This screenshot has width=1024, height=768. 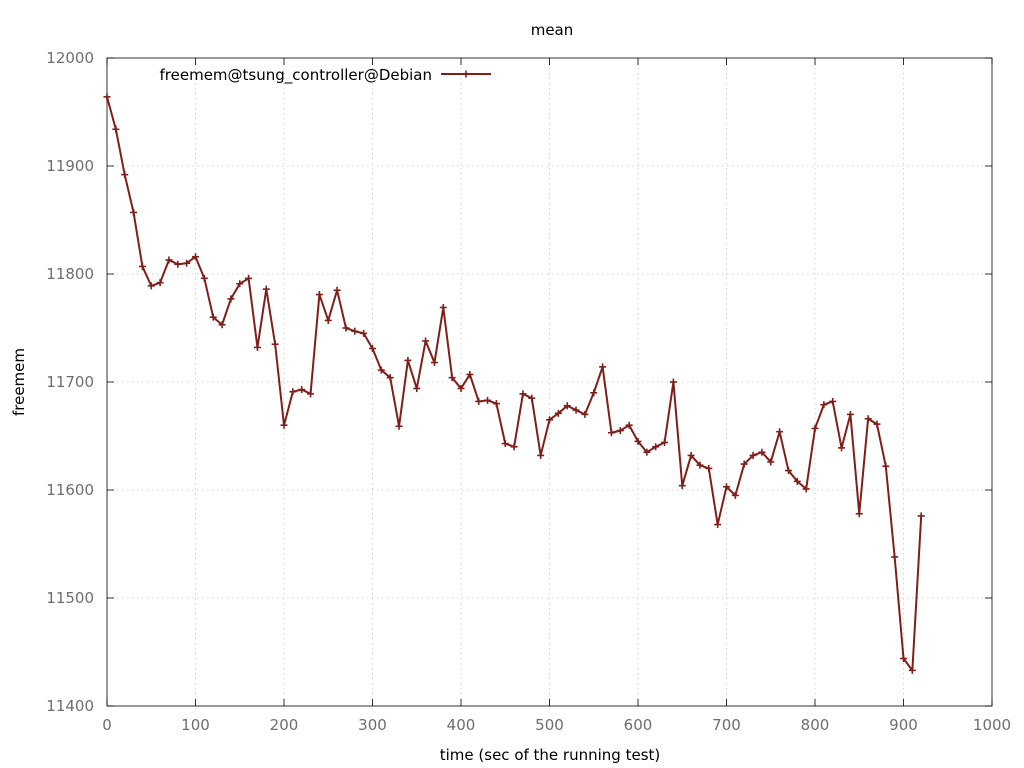 I want to click on x-tick-label: 1000, so click(x=992, y=725).